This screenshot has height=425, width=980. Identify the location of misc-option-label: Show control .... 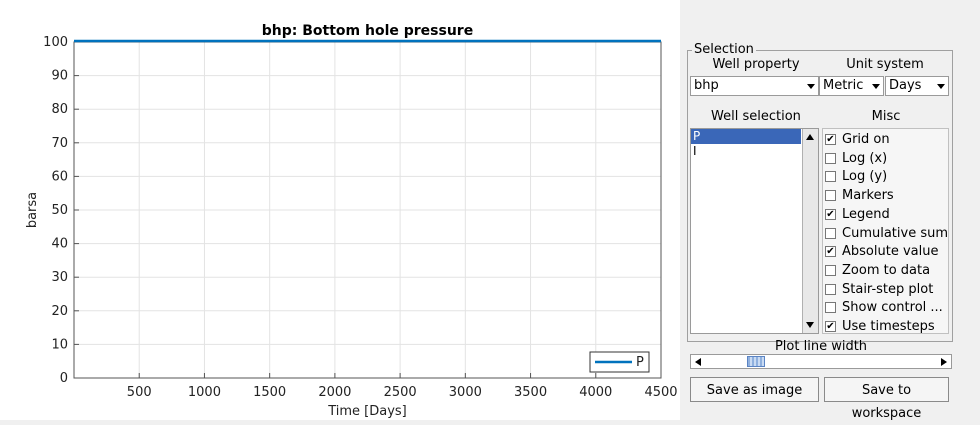
(892, 308).